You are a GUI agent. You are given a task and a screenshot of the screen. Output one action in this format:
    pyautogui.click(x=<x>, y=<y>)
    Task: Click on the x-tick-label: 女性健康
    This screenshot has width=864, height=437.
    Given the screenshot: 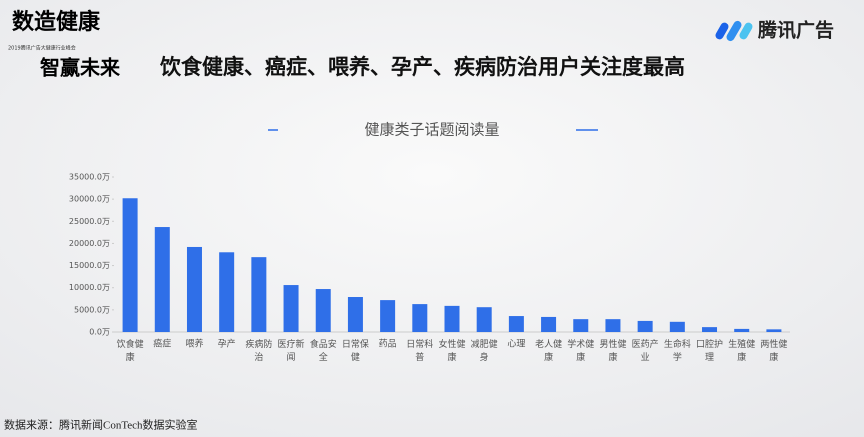 What is the action you would take?
    pyautogui.click(x=451, y=350)
    